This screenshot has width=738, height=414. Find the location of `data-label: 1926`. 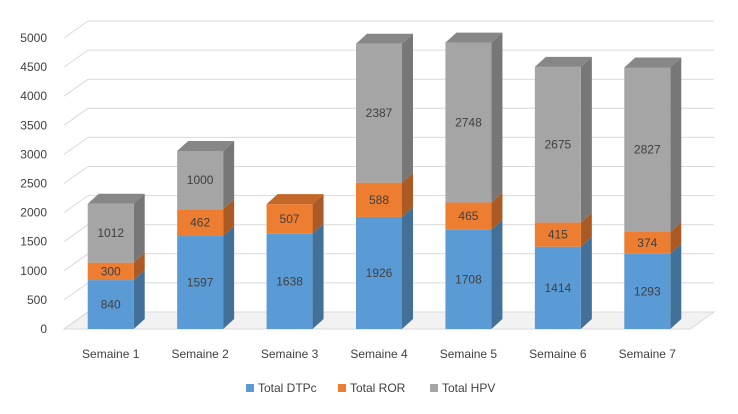

data-label: 1926 is located at coordinates (379, 273).